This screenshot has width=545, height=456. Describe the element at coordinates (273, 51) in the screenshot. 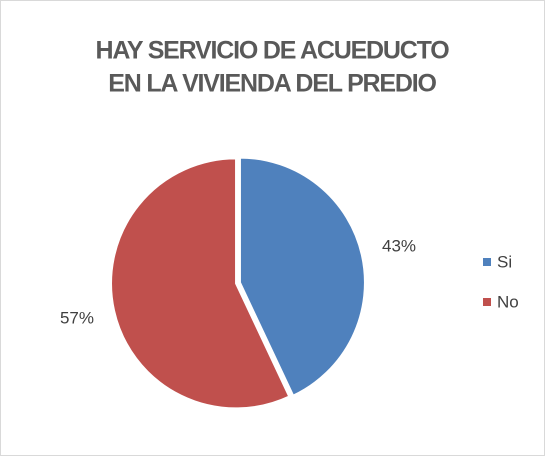

I see `chart-title: HAY SERVICIO DE ACUEDUCTO` at that location.